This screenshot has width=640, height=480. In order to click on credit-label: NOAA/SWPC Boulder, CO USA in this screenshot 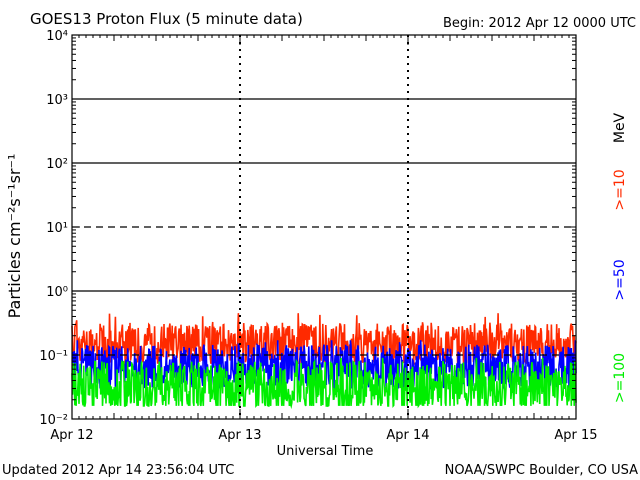, I will do `click(541, 470)`.